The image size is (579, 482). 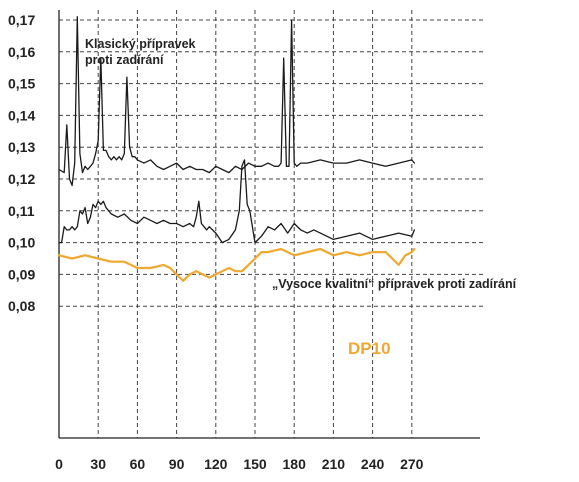 What do you see at coordinates (21, 84) in the screenshot?
I see `y-tick-label: 0,15` at bounding box center [21, 84].